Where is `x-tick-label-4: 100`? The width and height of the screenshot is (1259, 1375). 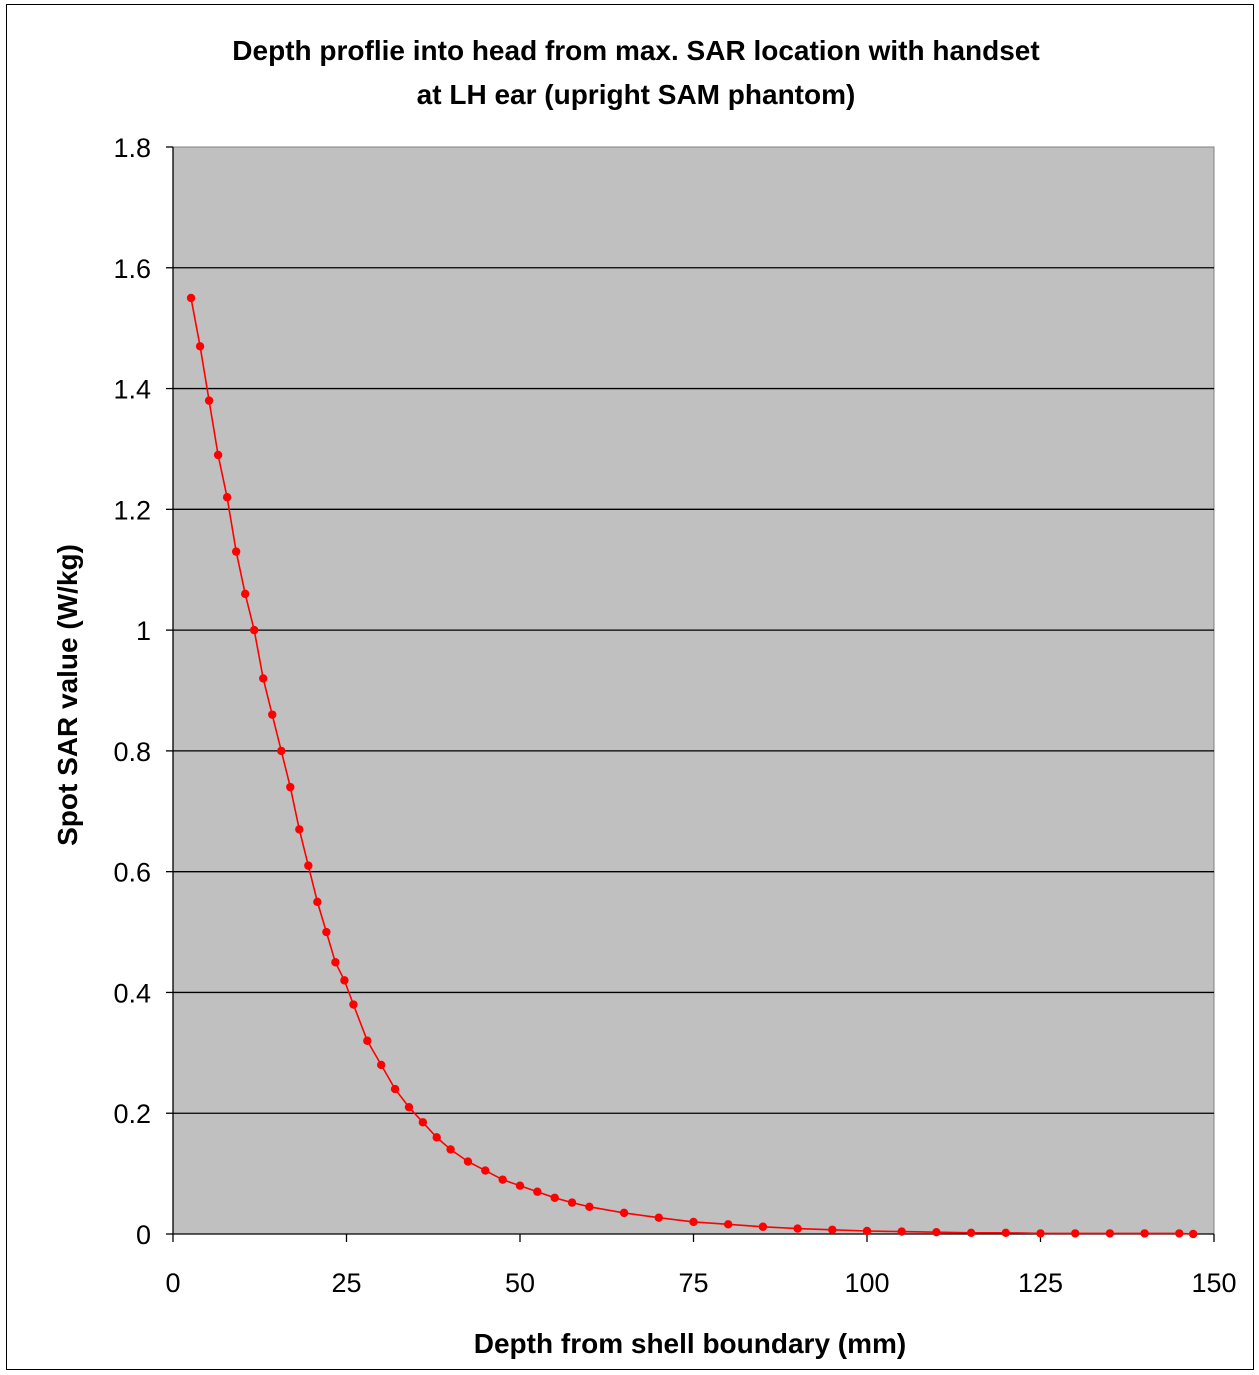 x-tick-label-4: 100 is located at coordinates (866, 1283).